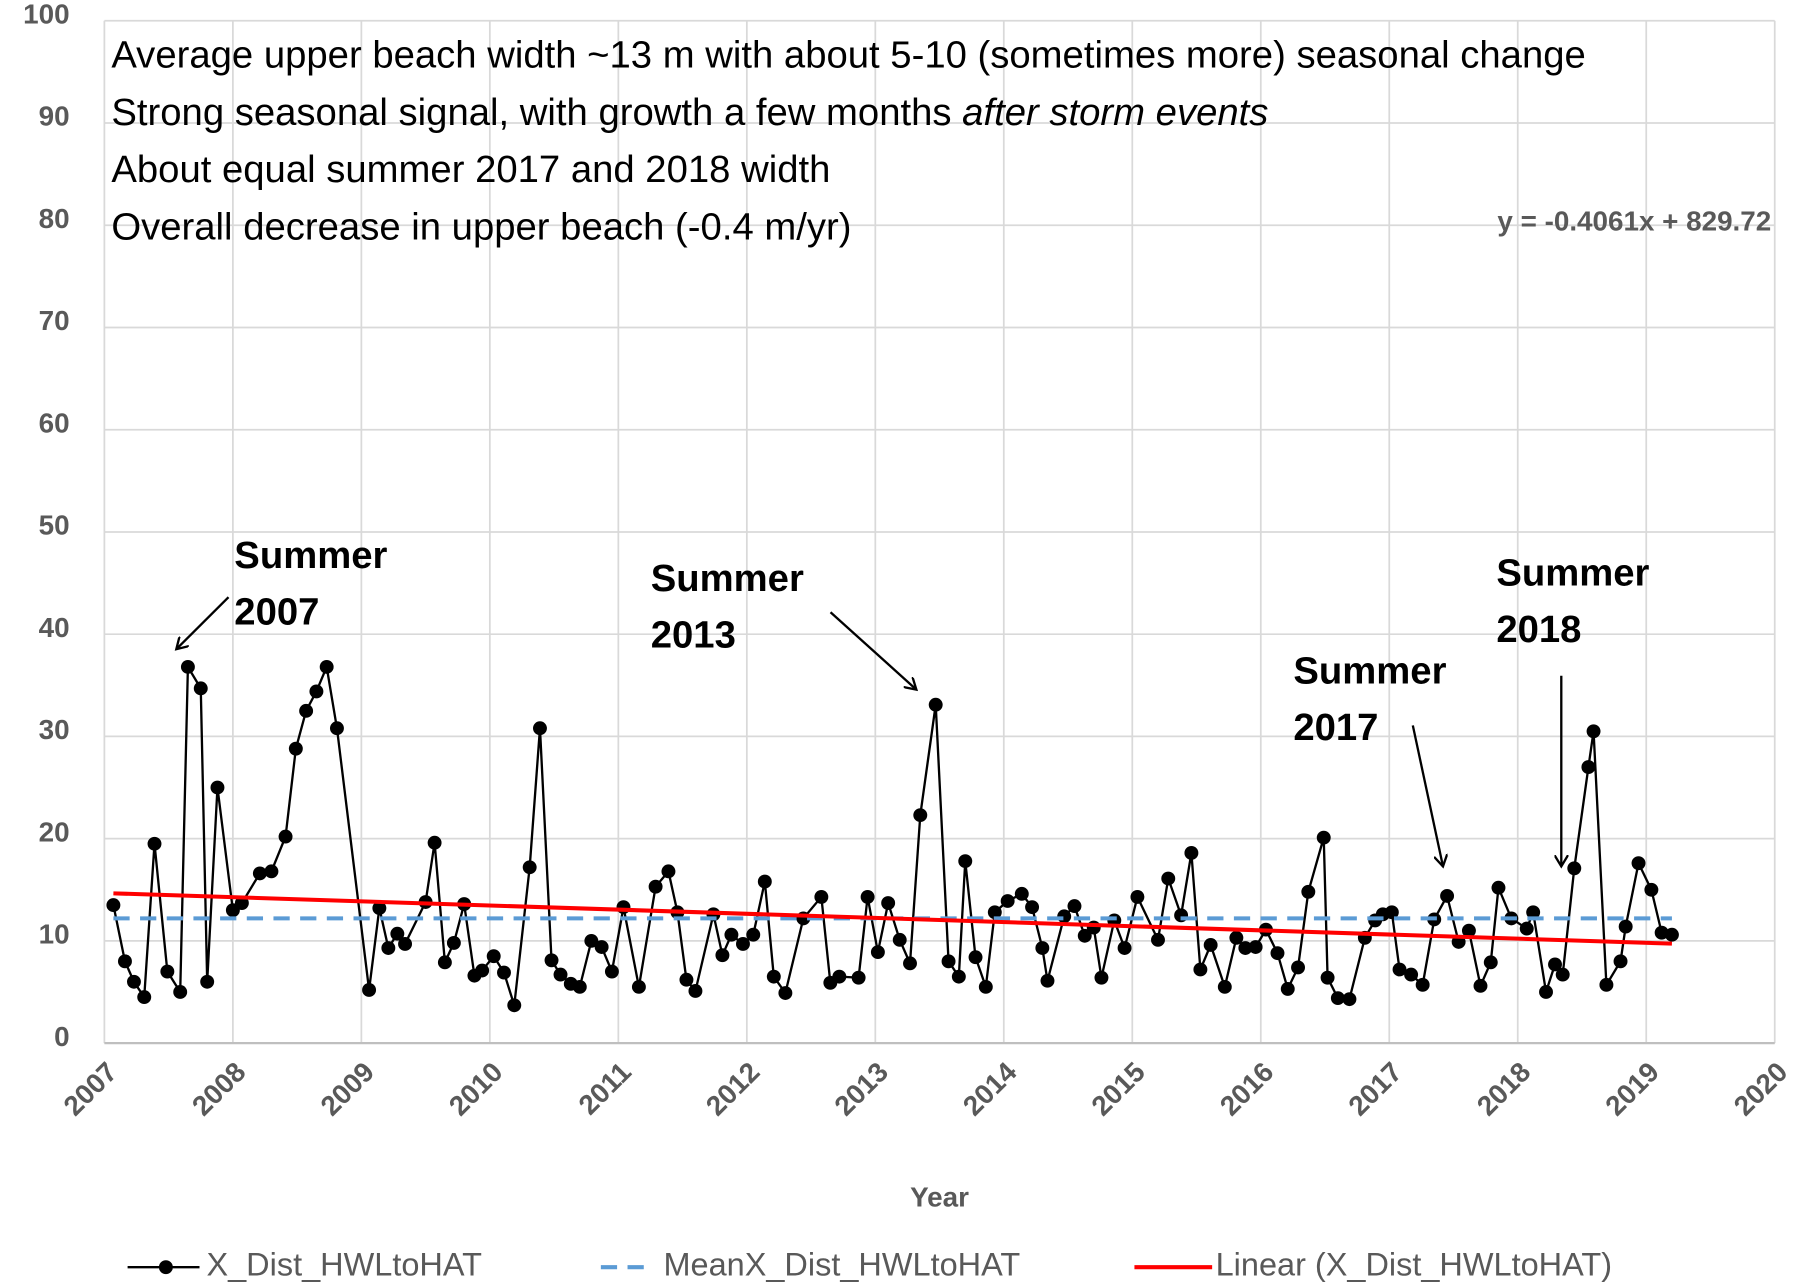 The image size is (1813, 1288). Describe the element at coordinates (165, 1267) in the screenshot. I see `legend-marker` at that location.